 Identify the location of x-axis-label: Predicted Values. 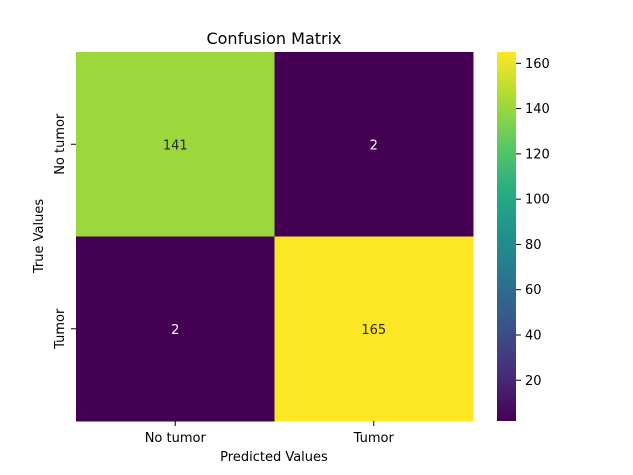
(274, 457).